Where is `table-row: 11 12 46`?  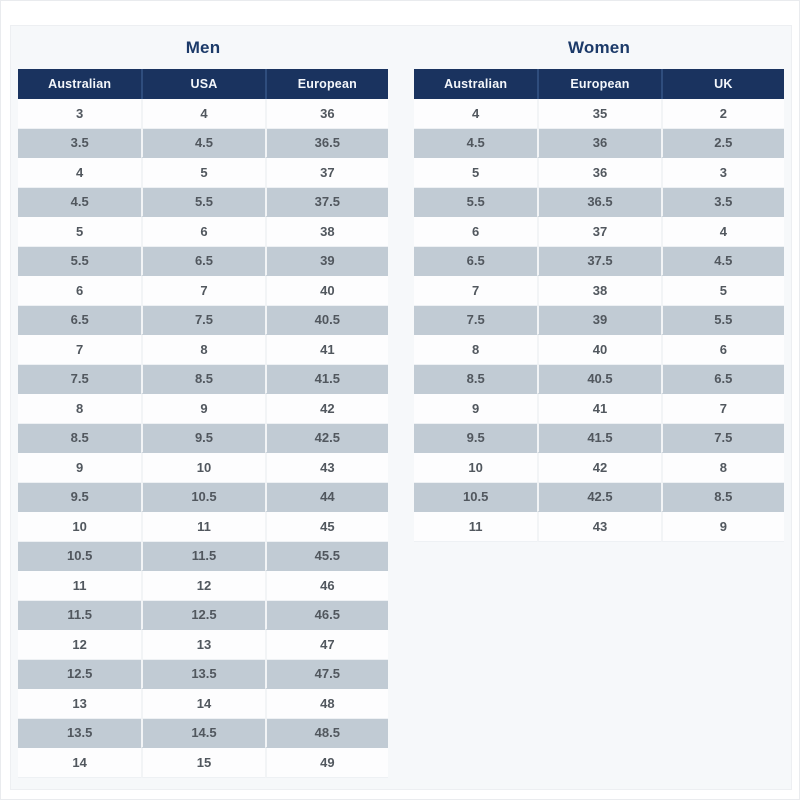
table-row: 11 12 46 is located at coordinates (203, 586).